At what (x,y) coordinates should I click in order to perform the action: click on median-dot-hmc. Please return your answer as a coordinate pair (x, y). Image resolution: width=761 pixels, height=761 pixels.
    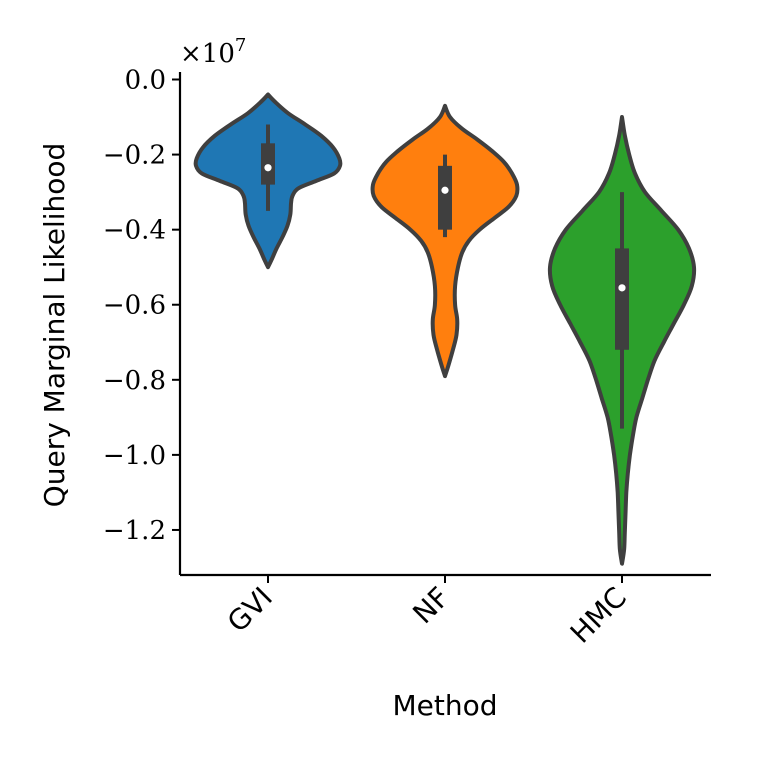
    Looking at the image, I should click on (622, 288).